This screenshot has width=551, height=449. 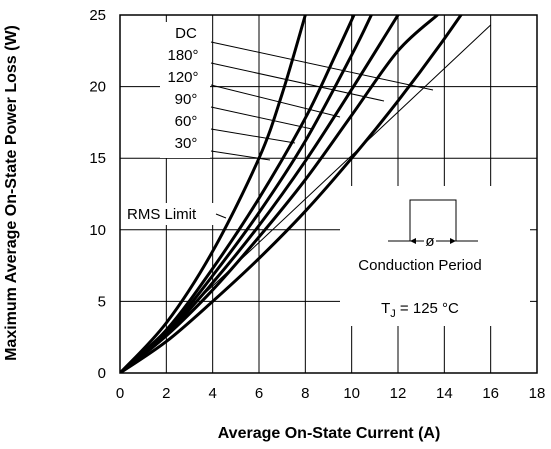 What do you see at coordinates (186, 33) in the screenshot?
I see `curve-label: DC` at bounding box center [186, 33].